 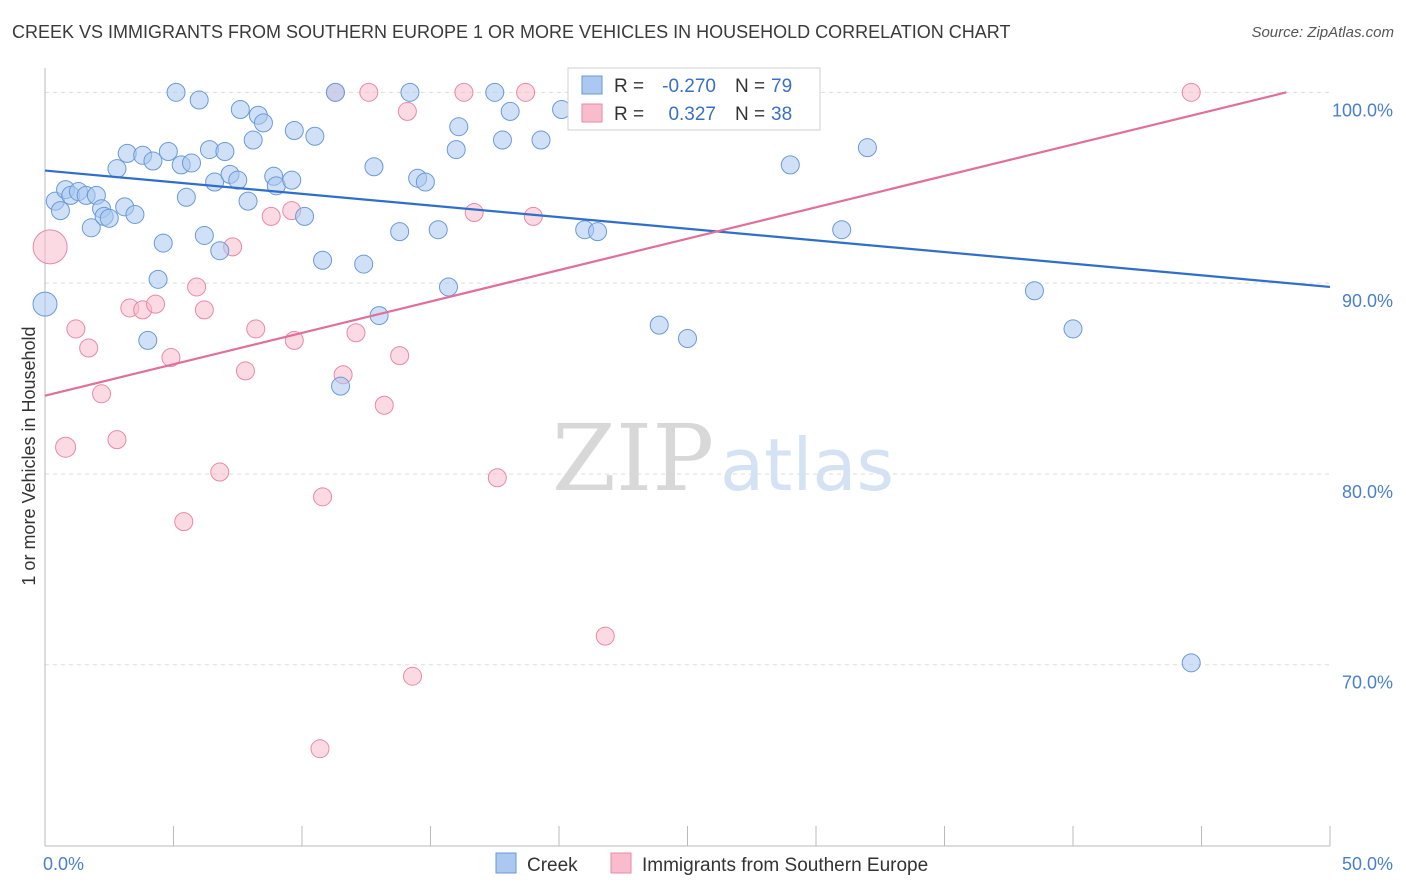 What do you see at coordinates (785, 865) in the screenshot?
I see `legend-label-immigrants: Immigrants from Southern Europe` at bounding box center [785, 865].